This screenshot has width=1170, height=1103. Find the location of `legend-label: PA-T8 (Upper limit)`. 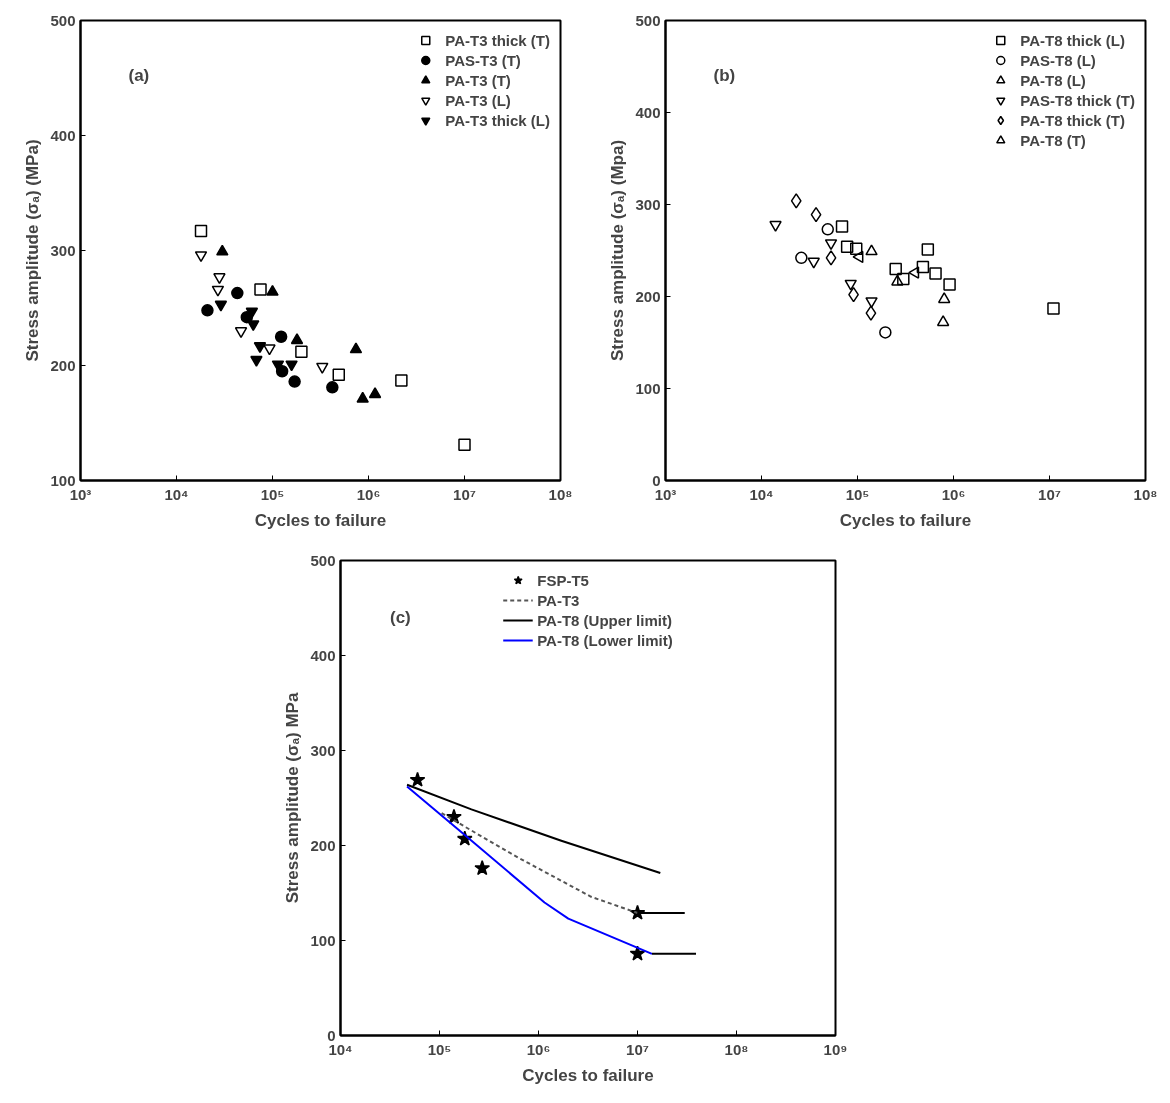

legend-label: PA-T8 (Upper limit) is located at coordinates (604, 620).